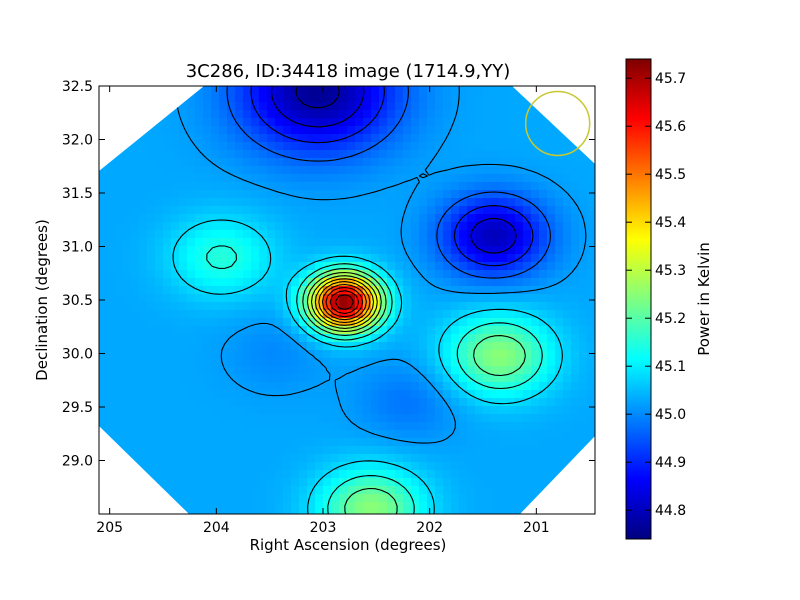 The image size is (800, 600). What do you see at coordinates (392, 176) in the screenshot?
I see `contour-line` at bounding box center [392, 176].